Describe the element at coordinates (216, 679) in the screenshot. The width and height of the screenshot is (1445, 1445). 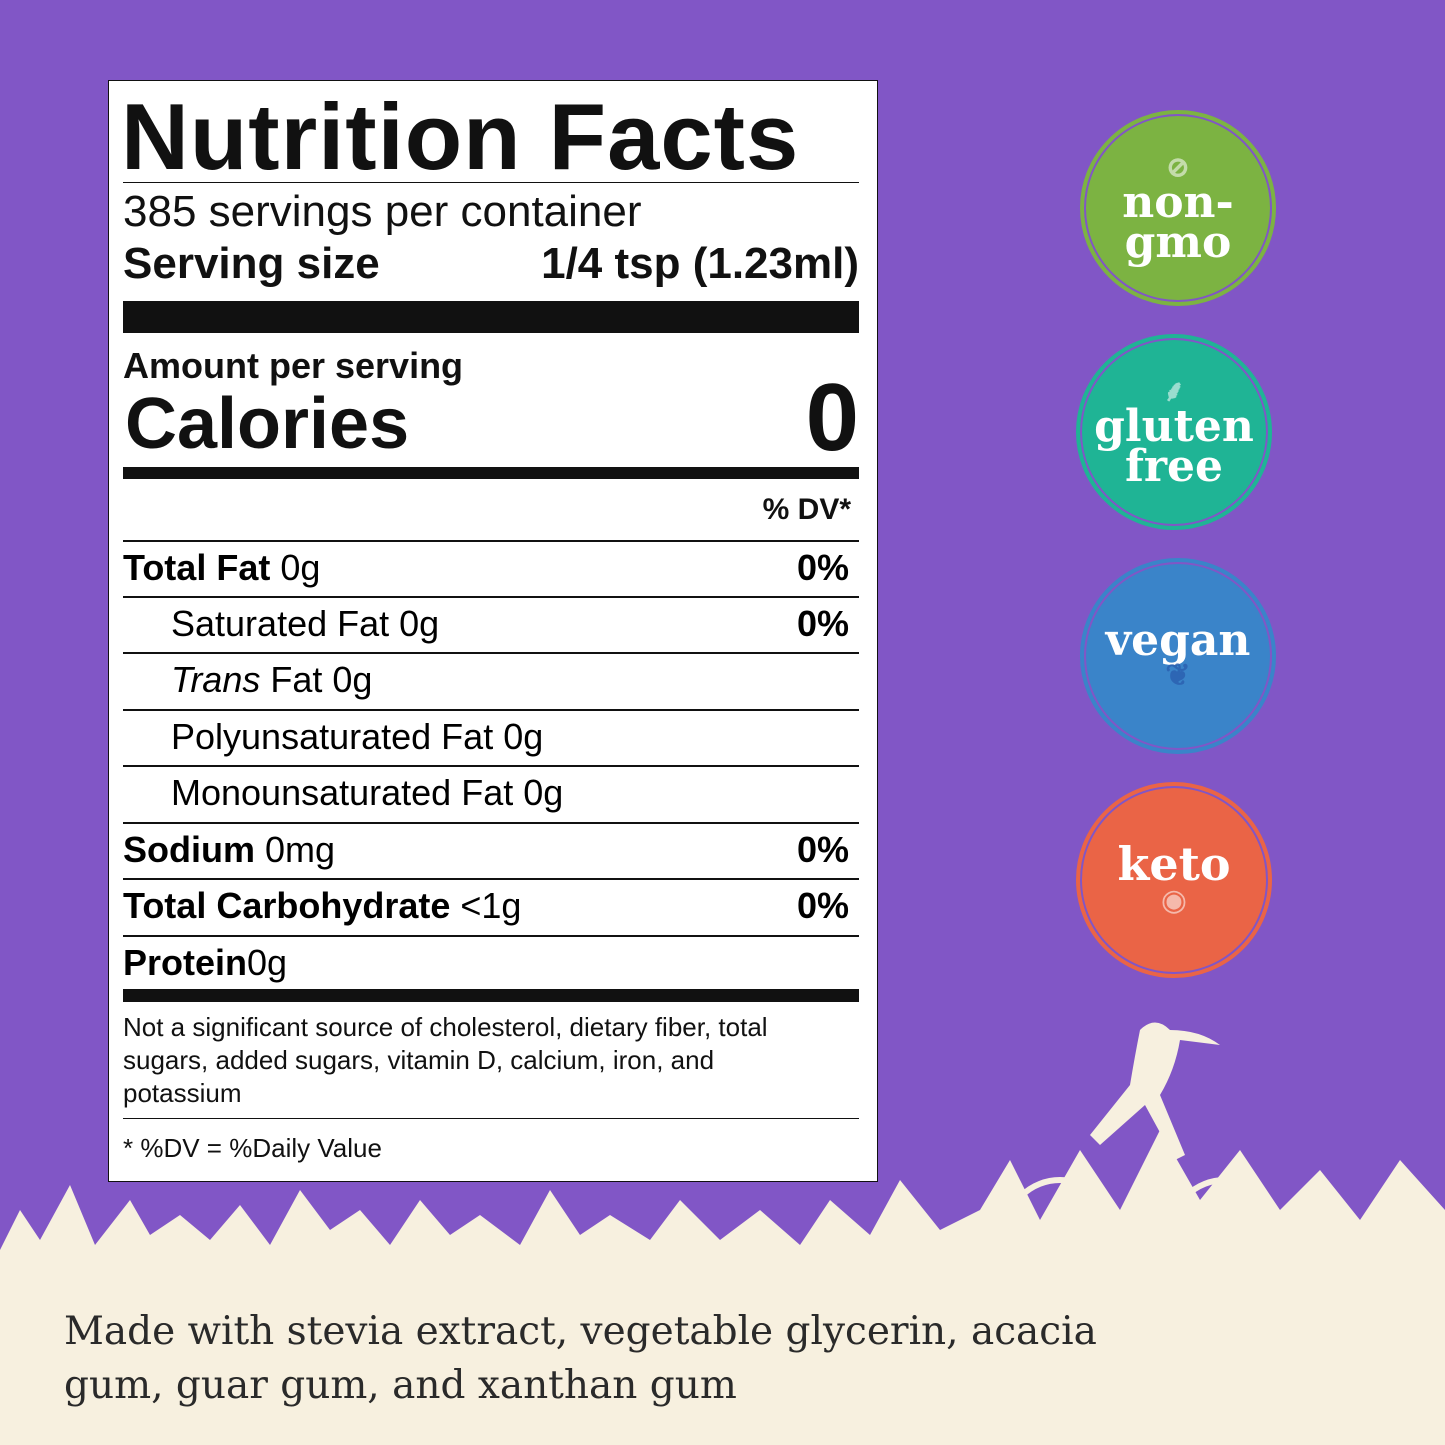
I see `nutrient-name-italic: Trans` at that location.